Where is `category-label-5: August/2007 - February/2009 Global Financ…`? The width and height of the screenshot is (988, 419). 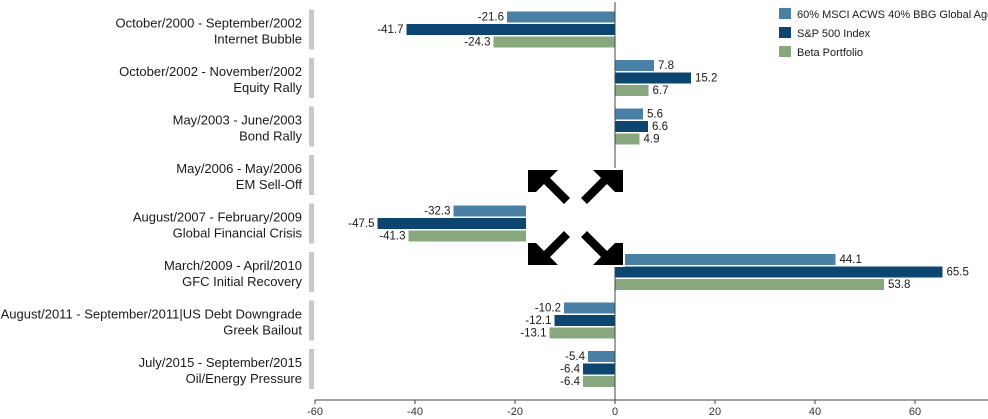
category-label-5: August/2007 - February/2009 Global Financ… is located at coordinates (218, 225).